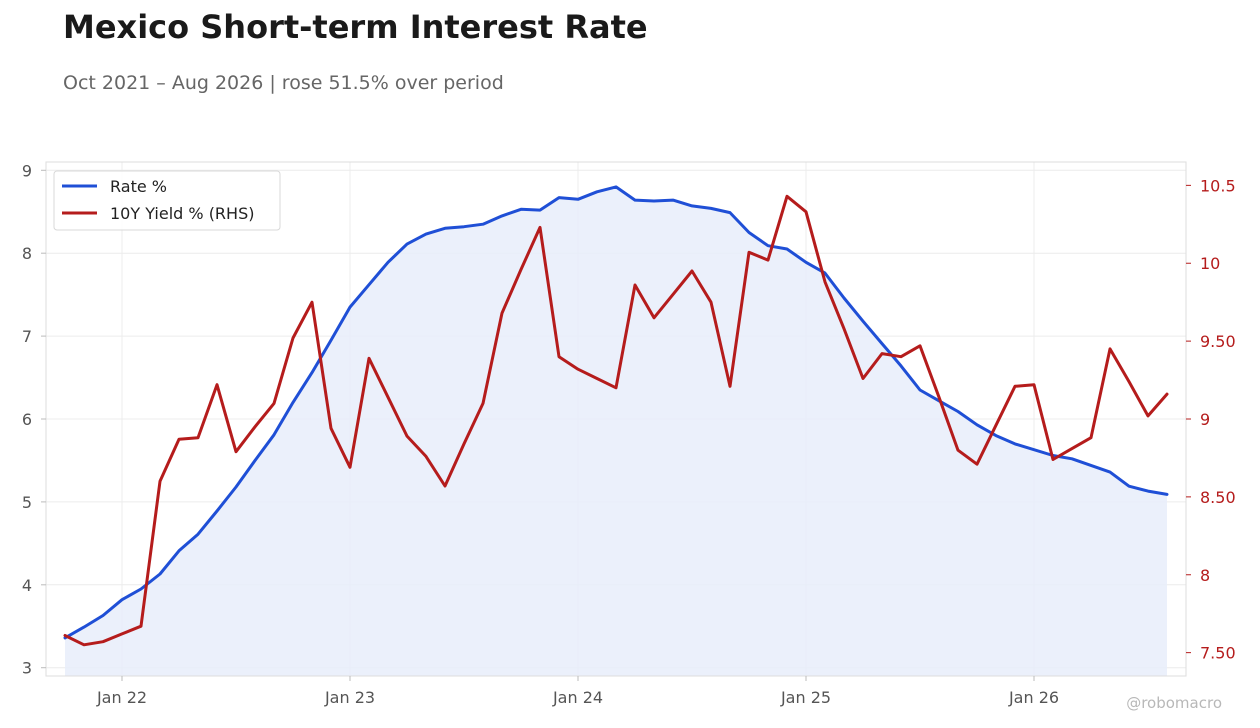 The height and width of the screenshot is (728, 1260). I want to click on chart-title: Mexico Short-term Interest Rate, so click(355, 27).